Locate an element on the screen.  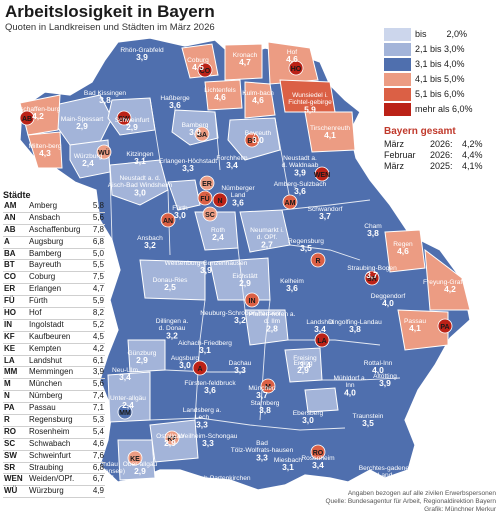
city-abbr: A is located at coordinates (7, 241).